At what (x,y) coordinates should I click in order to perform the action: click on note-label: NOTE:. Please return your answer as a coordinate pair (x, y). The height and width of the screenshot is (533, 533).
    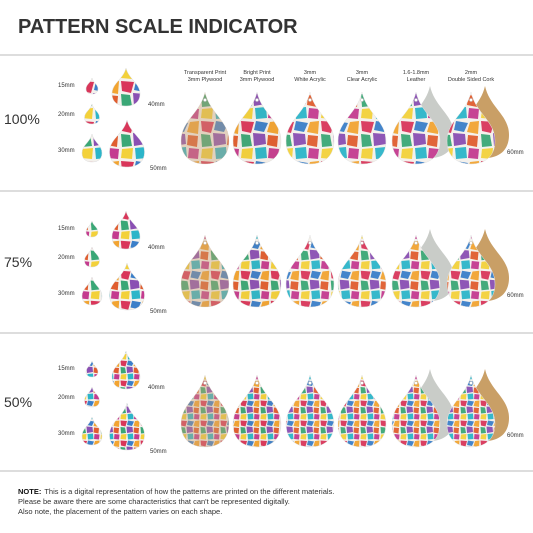
    Looking at the image, I should click on (29, 491).